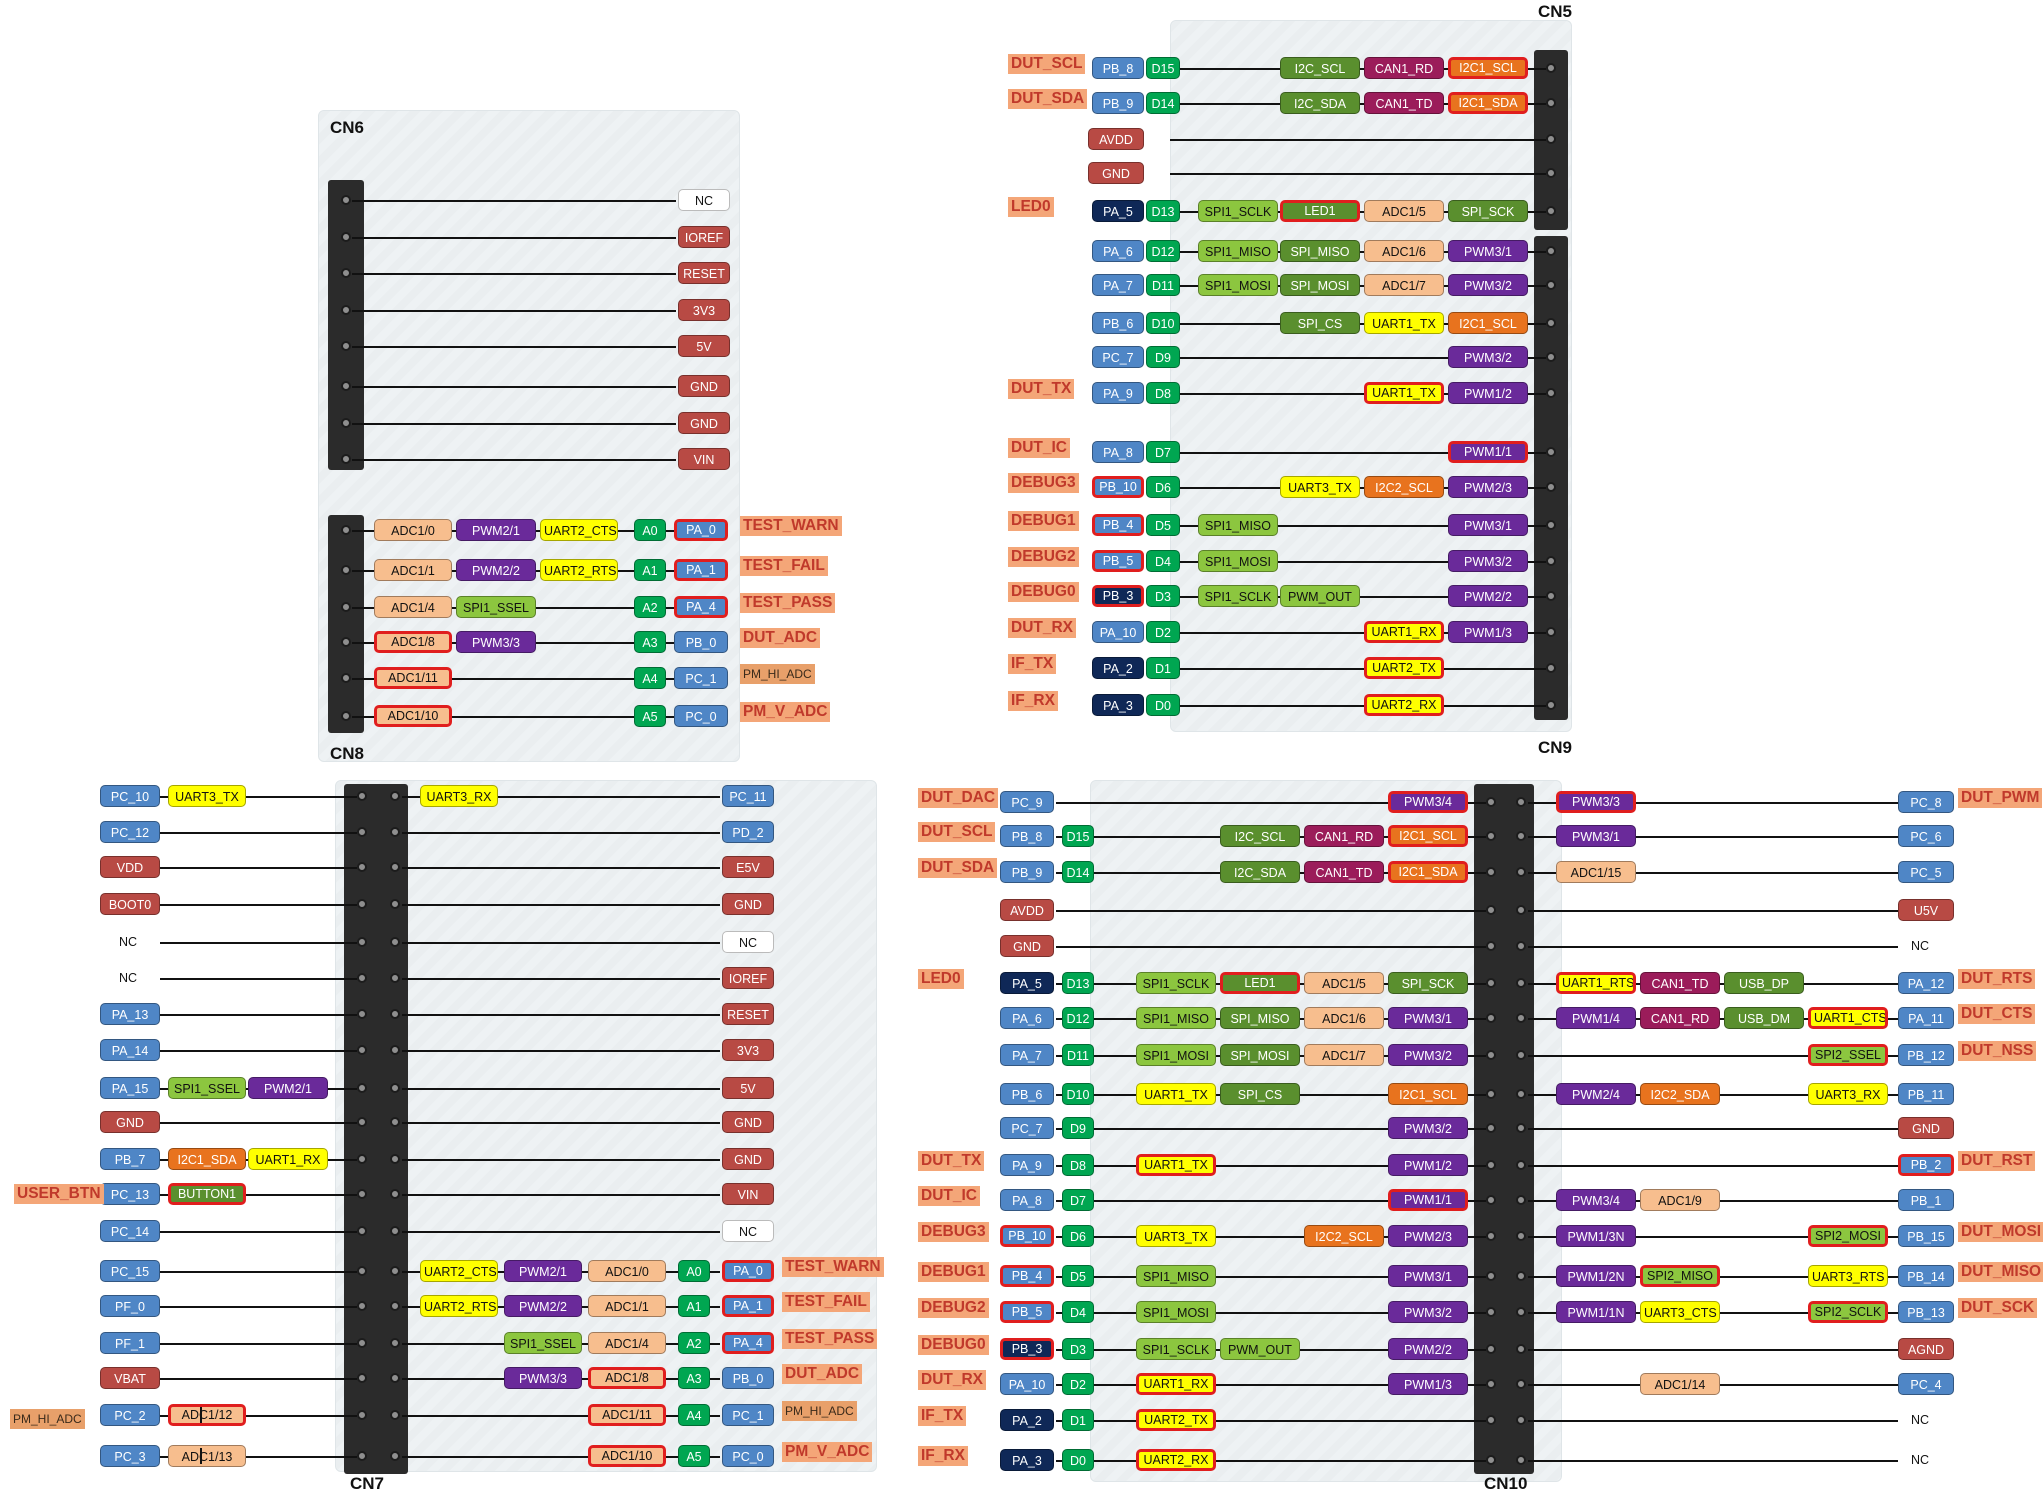 Image resolution: width=2043 pixels, height=1496 pixels. What do you see at coordinates (1027, 1055) in the screenshot?
I see `pin-tag: PA_7` at bounding box center [1027, 1055].